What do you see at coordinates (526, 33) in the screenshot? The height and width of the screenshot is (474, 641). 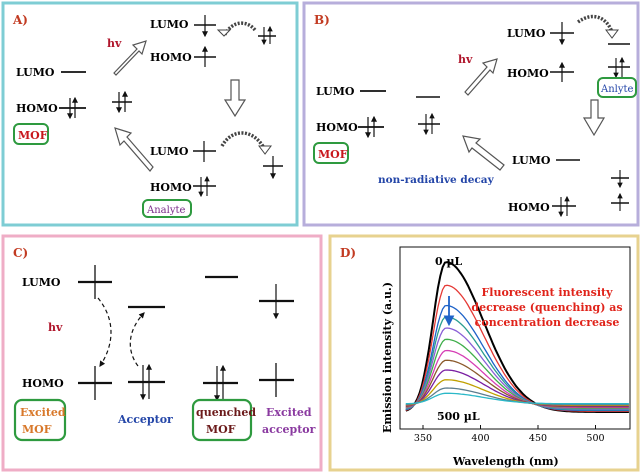 I see `b-excited-lumo-label: LUMO` at bounding box center [526, 33].